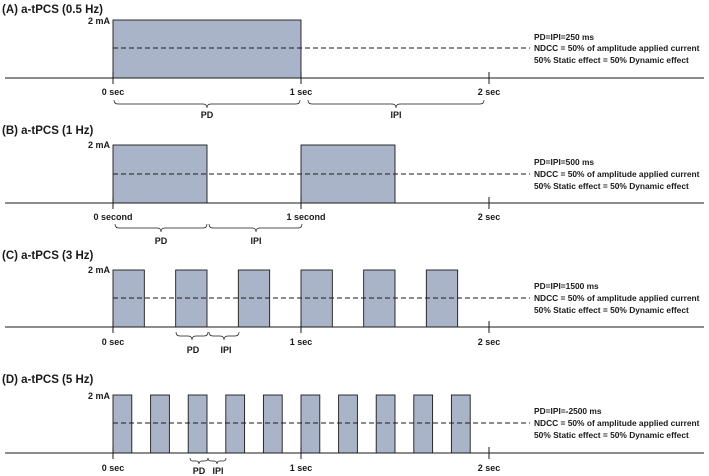 The image size is (709, 476). I want to click on panel-d-note-2: NDCC = 50% of amplitude applied current, so click(617, 423).